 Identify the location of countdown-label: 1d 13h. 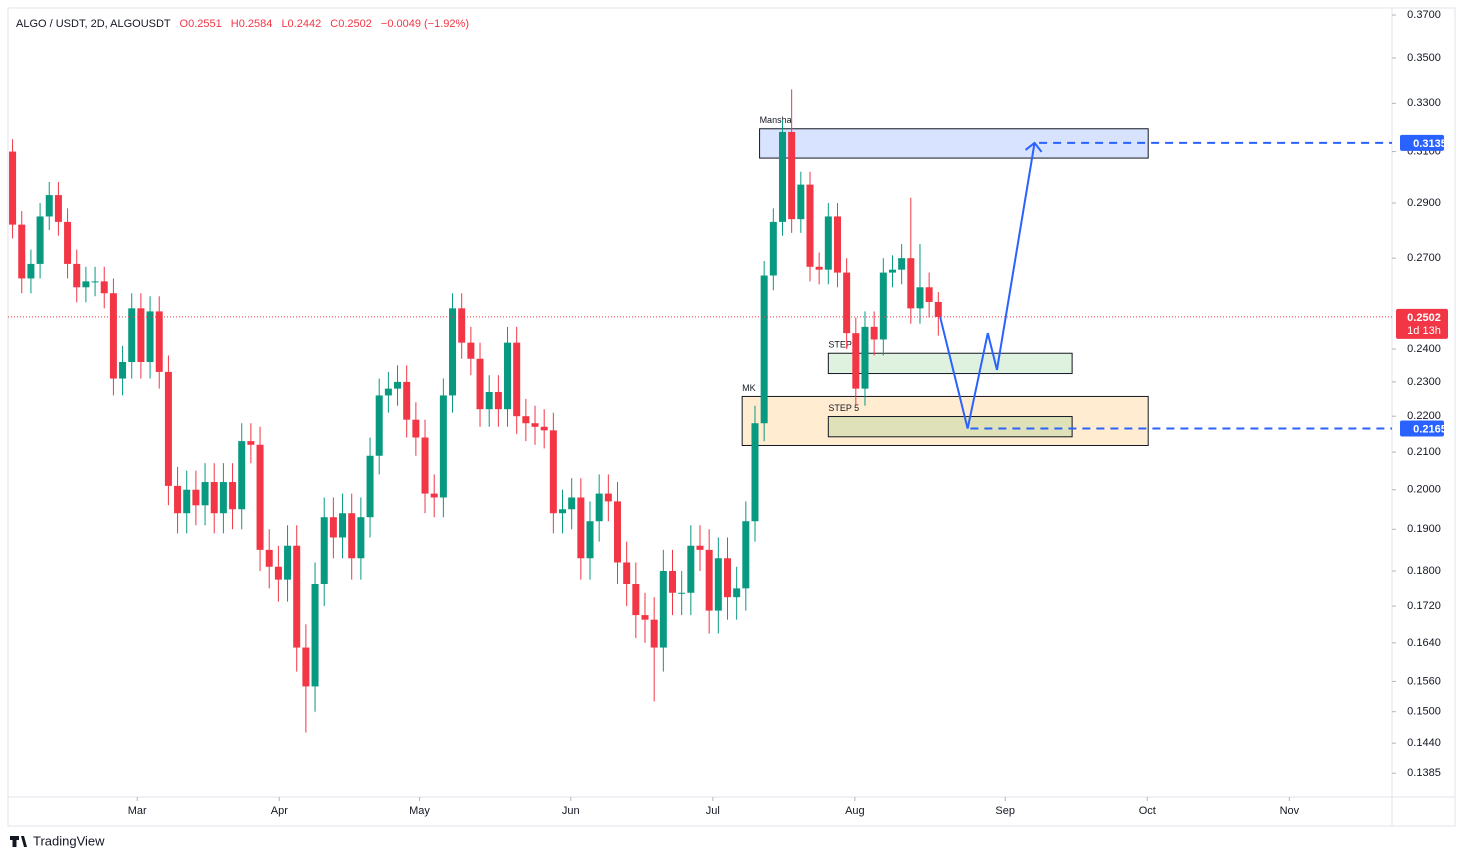
(1424, 331).